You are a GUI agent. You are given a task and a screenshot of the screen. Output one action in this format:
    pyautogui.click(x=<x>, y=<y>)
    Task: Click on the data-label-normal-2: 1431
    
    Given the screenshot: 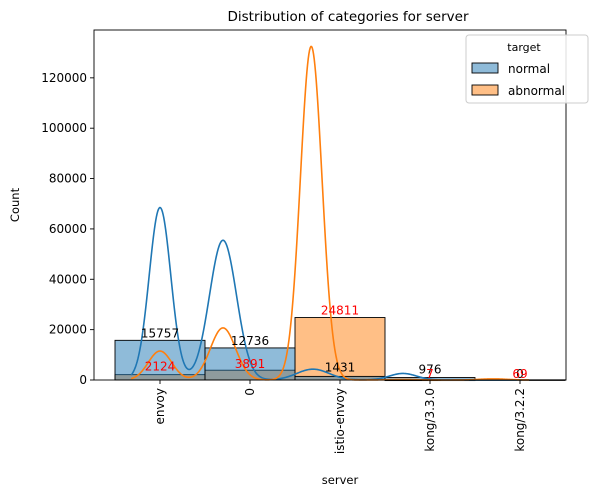 What is the action you would take?
    pyautogui.click(x=340, y=367)
    